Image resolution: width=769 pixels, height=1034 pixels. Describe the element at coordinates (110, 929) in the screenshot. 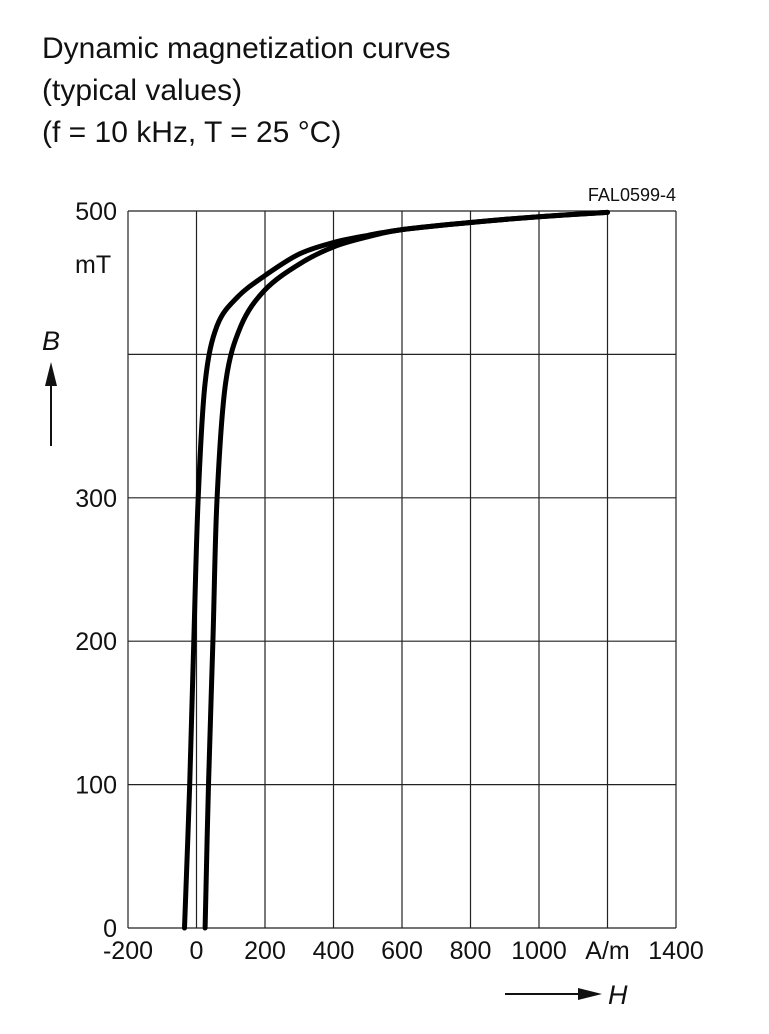

I see `y-tick-label-0: 0` at that location.